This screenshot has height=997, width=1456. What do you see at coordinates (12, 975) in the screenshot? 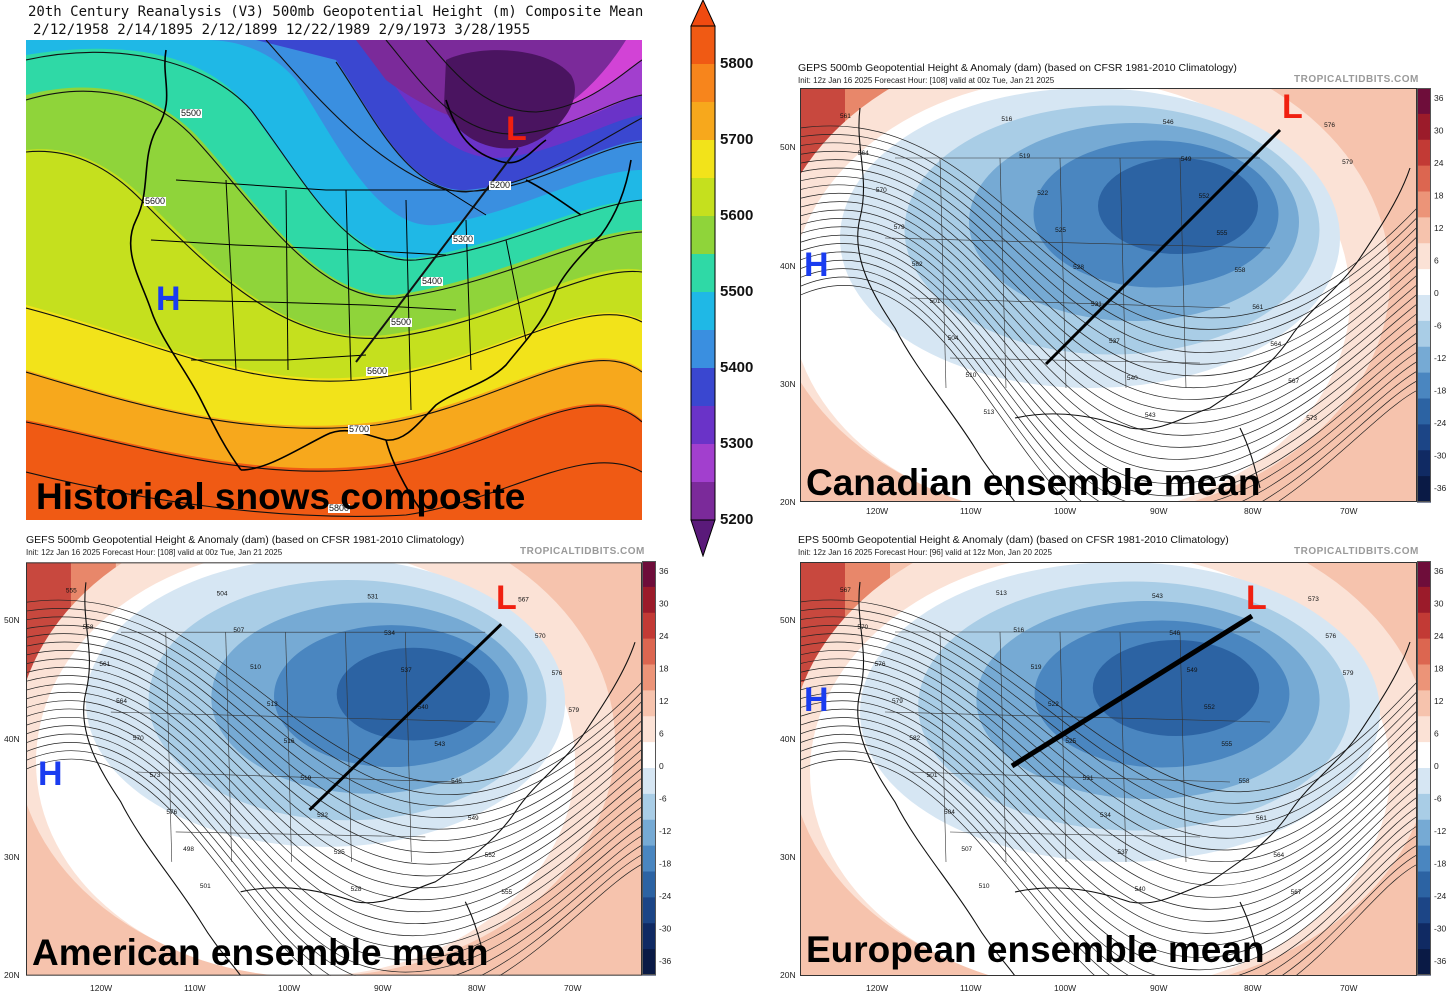
I see `lat-label: 20N` at bounding box center [12, 975].